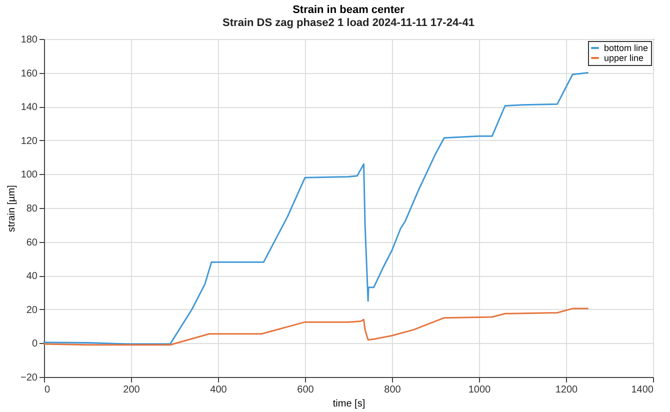 The height and width of the screenshot is (412, 670). Describe the element at coordinates (35, 344) in the screenshot. I see `y-tick-label: 0` at that location.